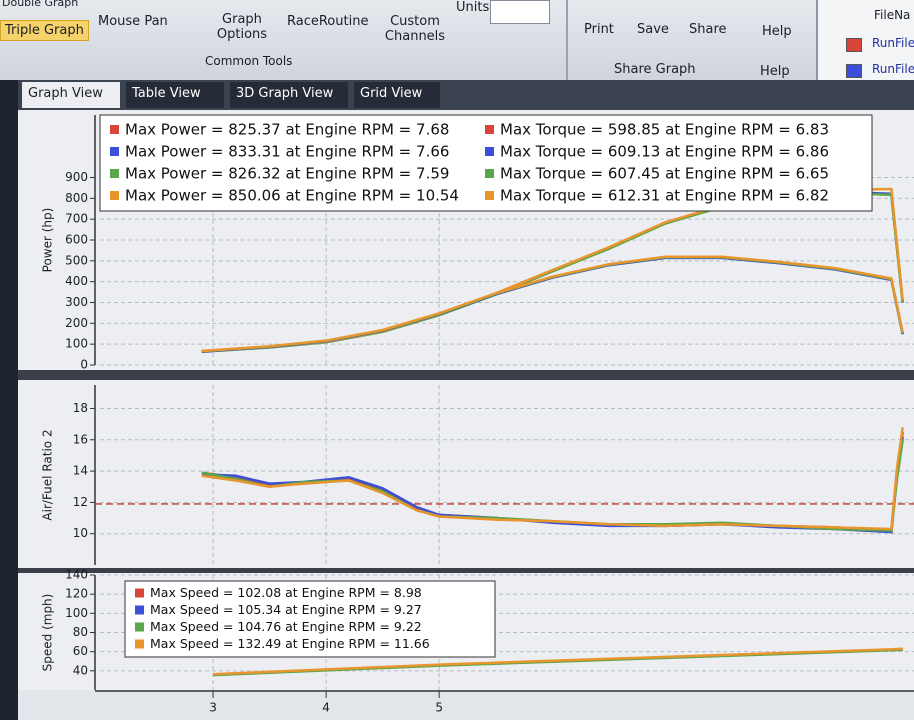 The image size is (914, 720). I want to click on legend, so click(310, 619).